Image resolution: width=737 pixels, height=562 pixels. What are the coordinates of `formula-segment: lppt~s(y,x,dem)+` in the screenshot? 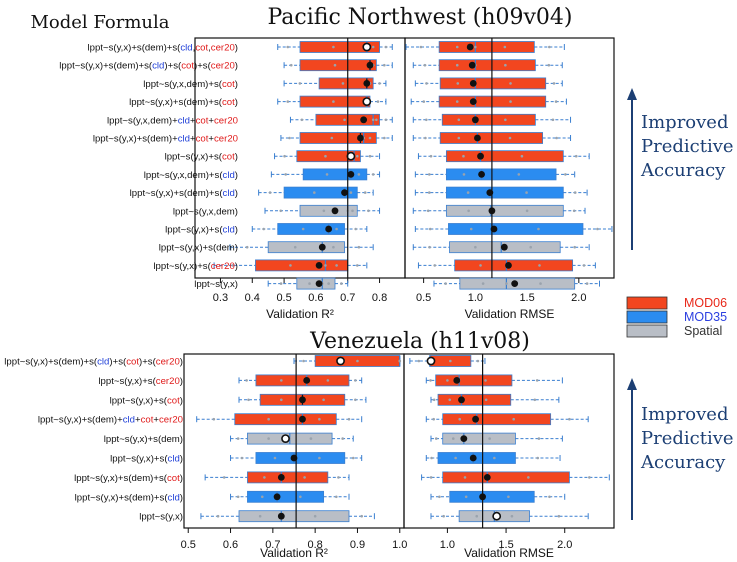 It's located at (142, 120).